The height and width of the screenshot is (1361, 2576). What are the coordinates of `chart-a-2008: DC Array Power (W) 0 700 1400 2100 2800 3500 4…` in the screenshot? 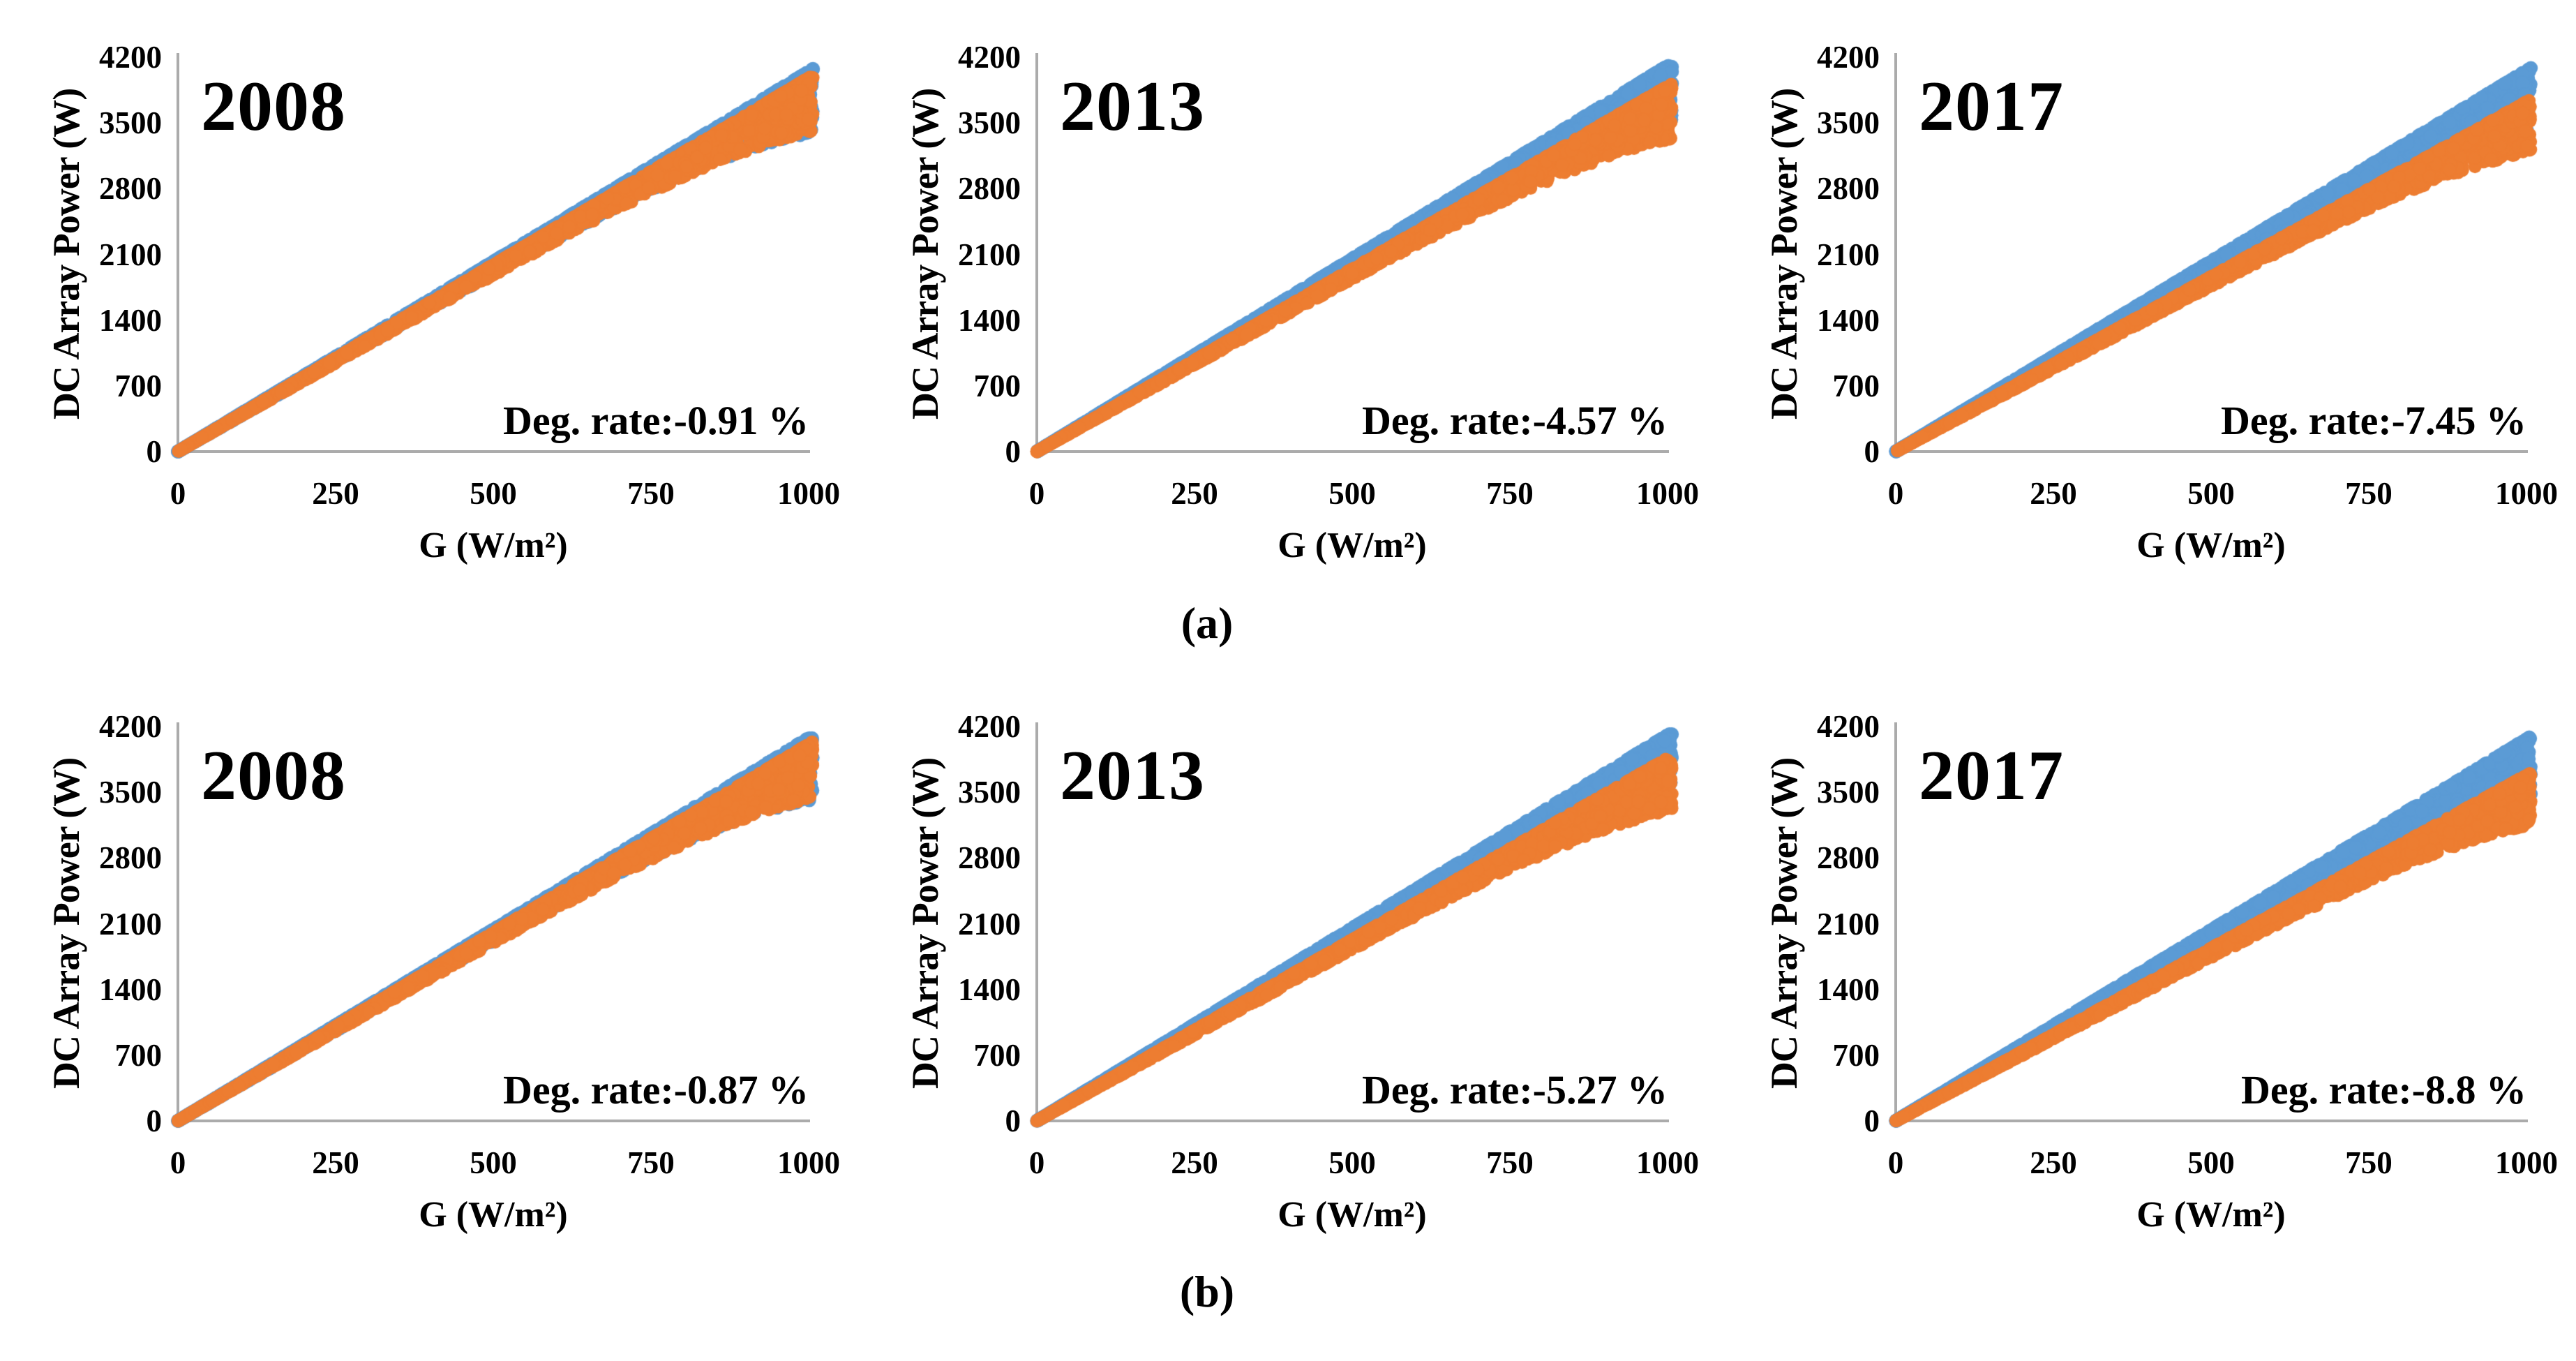 It's located at (429, 296).